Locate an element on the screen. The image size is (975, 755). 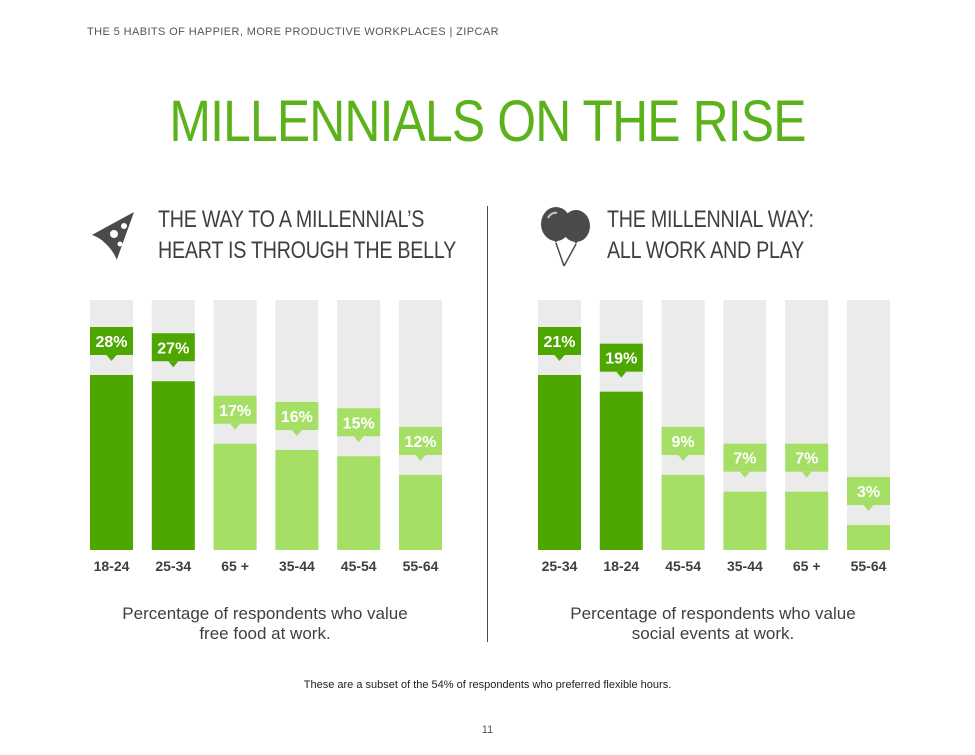
free-food-data-label-1: 27% is located at coordinates (173, 348).